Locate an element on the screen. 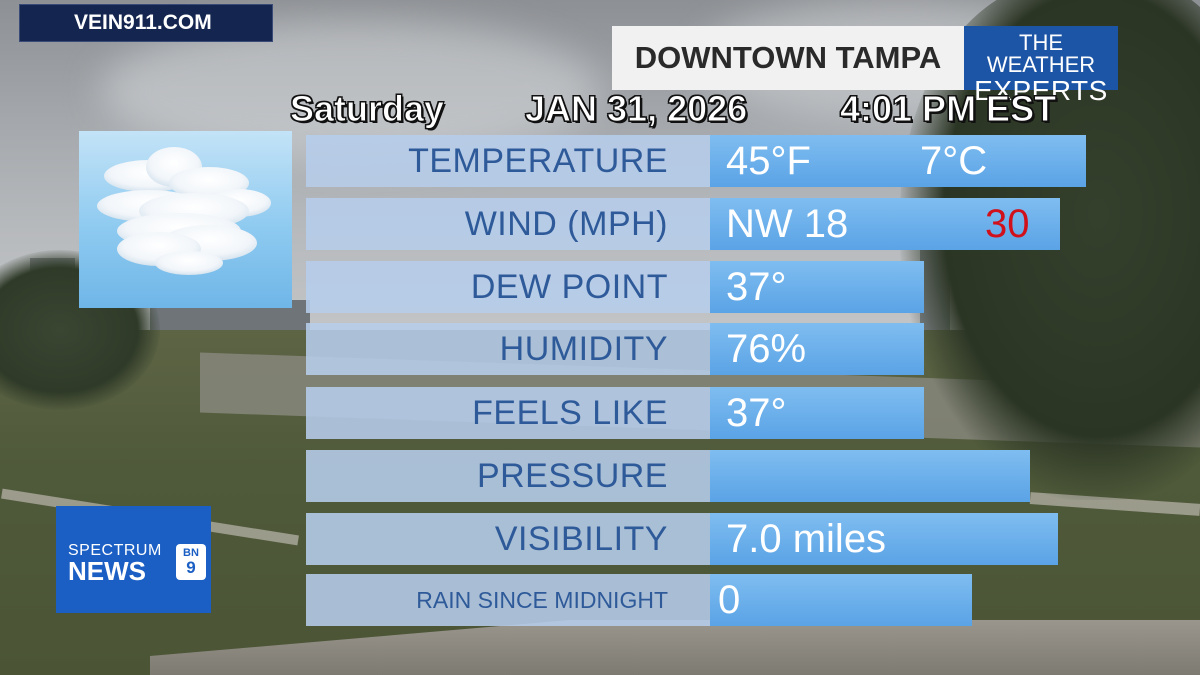  temperature-label: TEMPERATURE is located at coordinates (508, 161).